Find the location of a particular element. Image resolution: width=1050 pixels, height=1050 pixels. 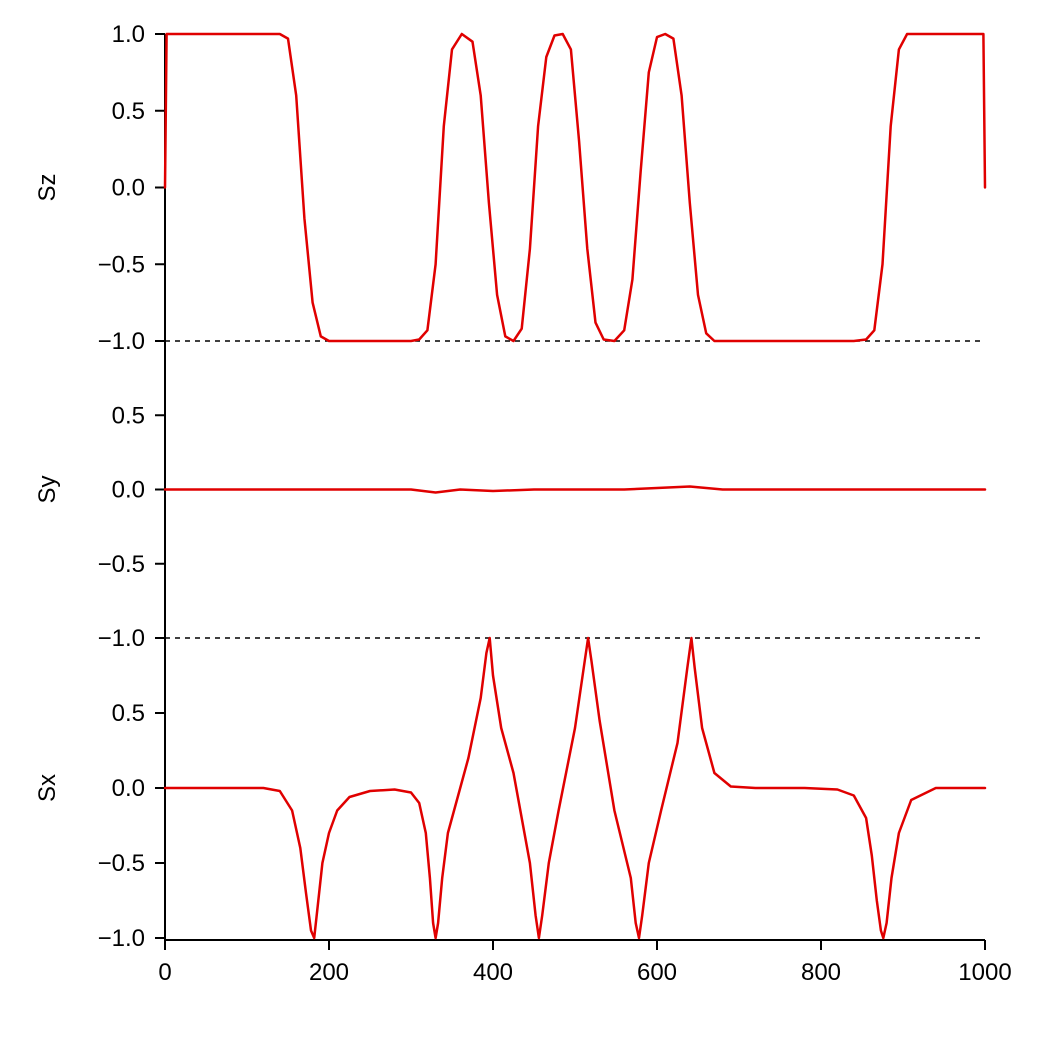

x-ticks: 0 200 400 600 800 1000 is located at coordinates (585, 963).